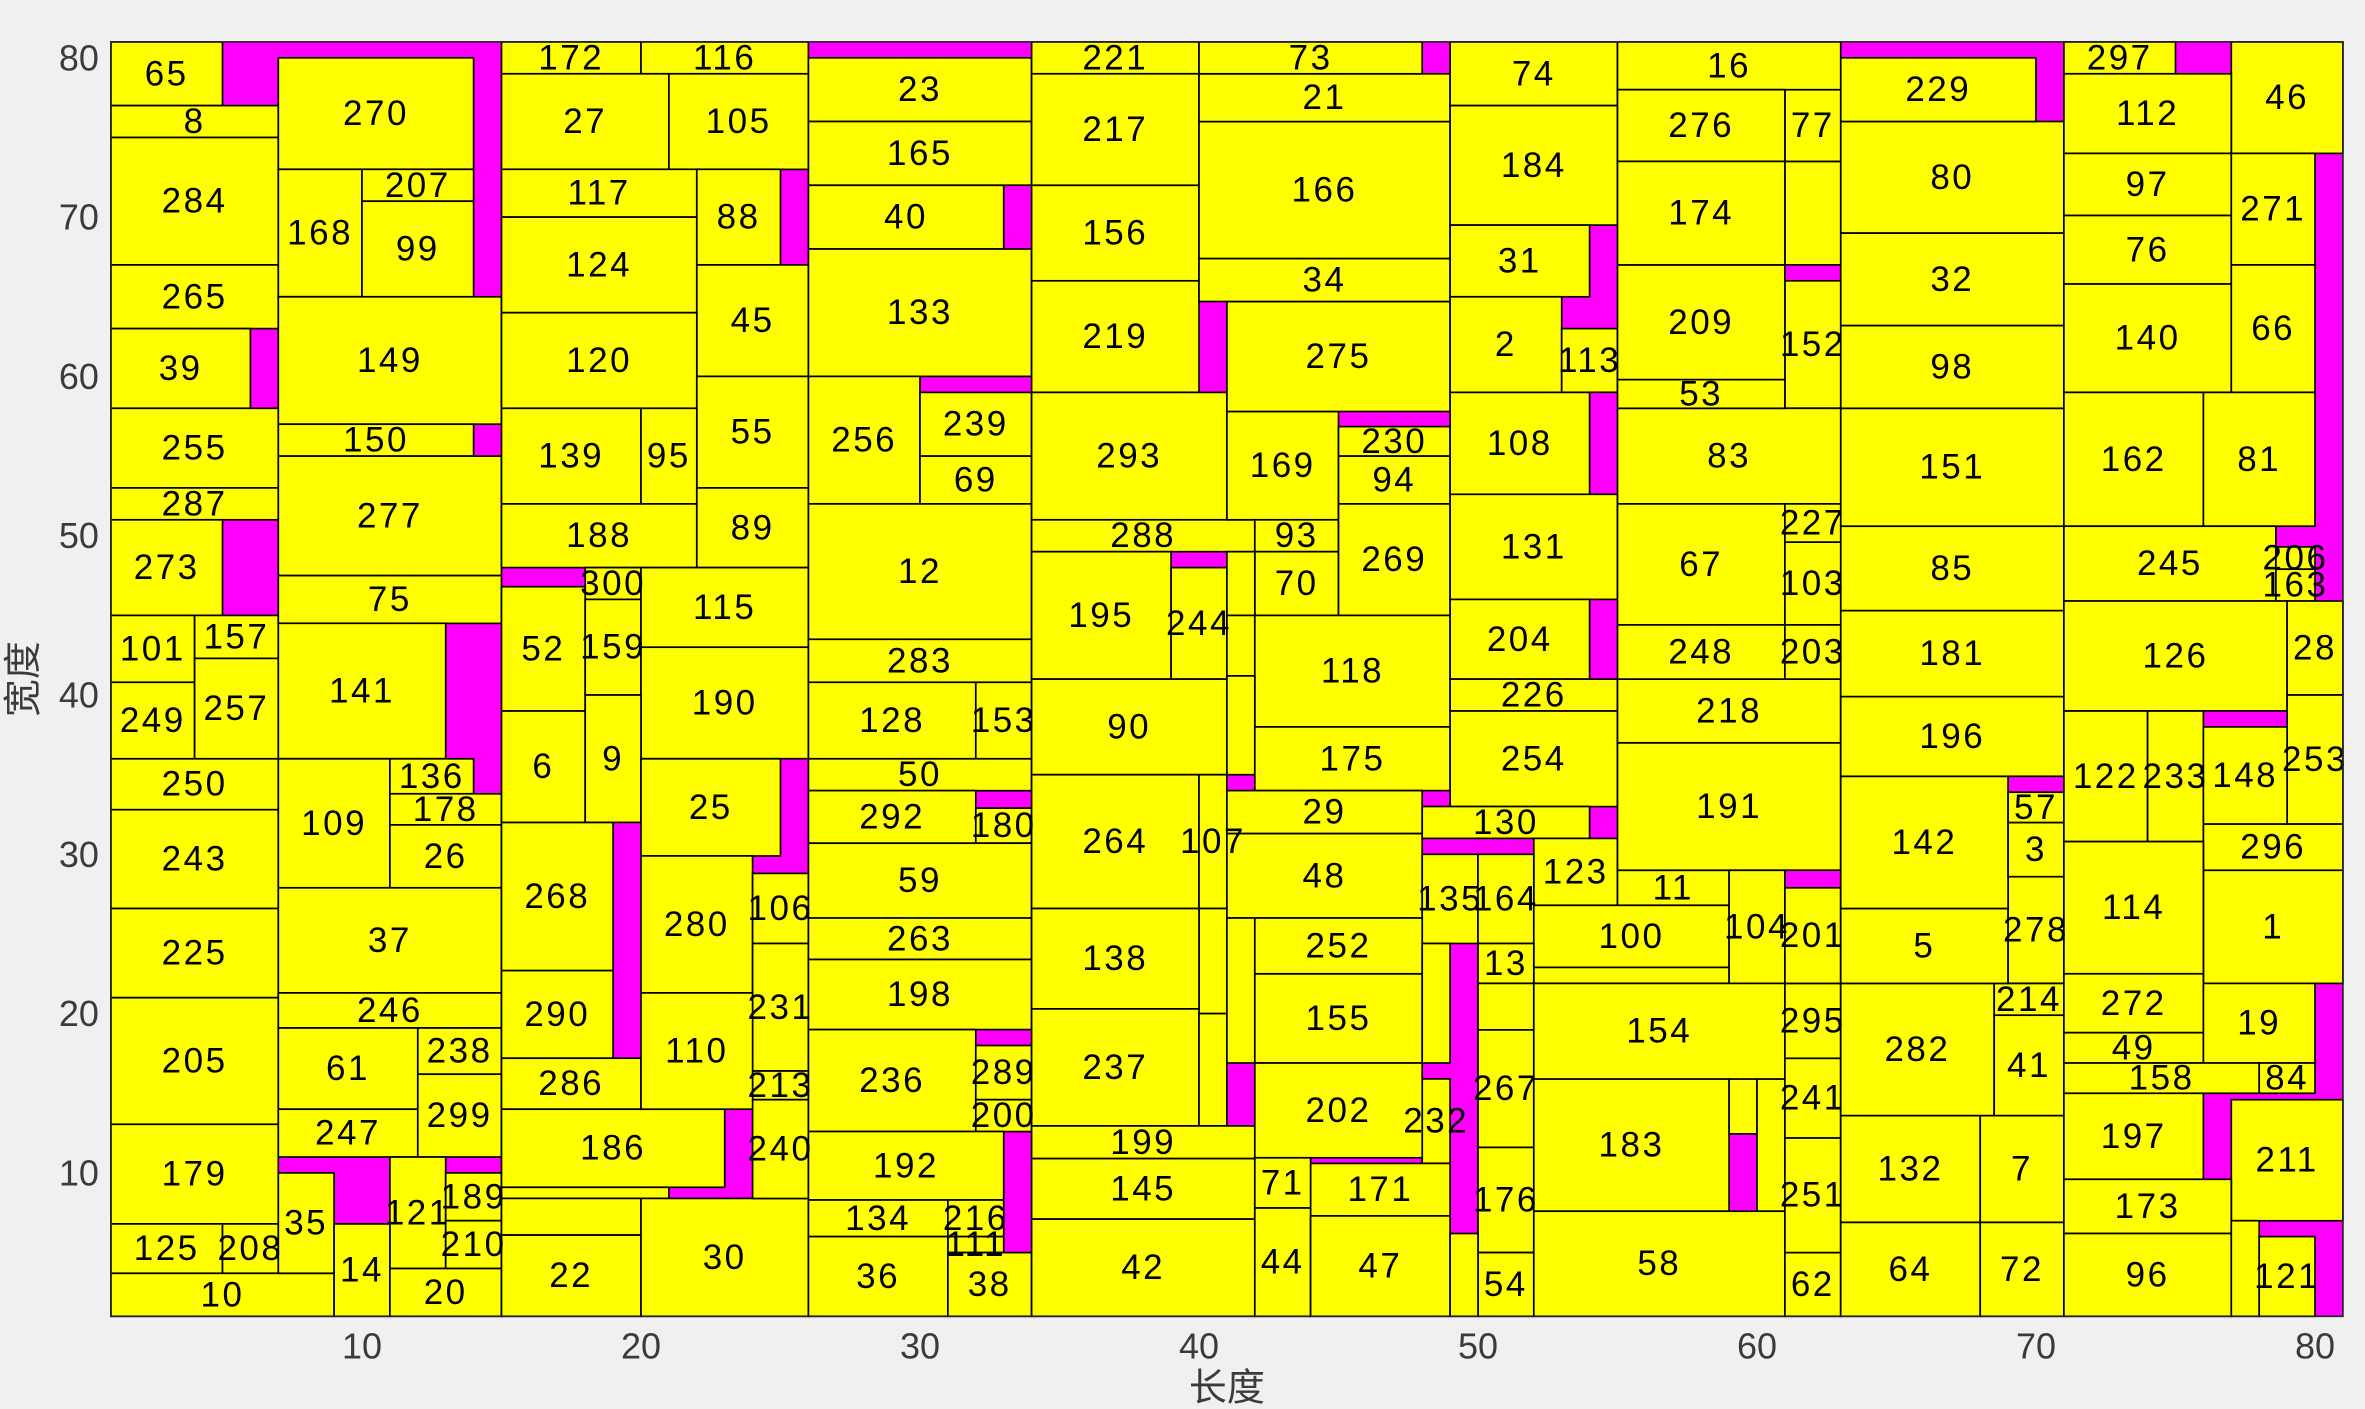 Image resolution: width=2365 pixels, height=1409 pixels. I want to click on svg-text: 124, so click(599, 264).